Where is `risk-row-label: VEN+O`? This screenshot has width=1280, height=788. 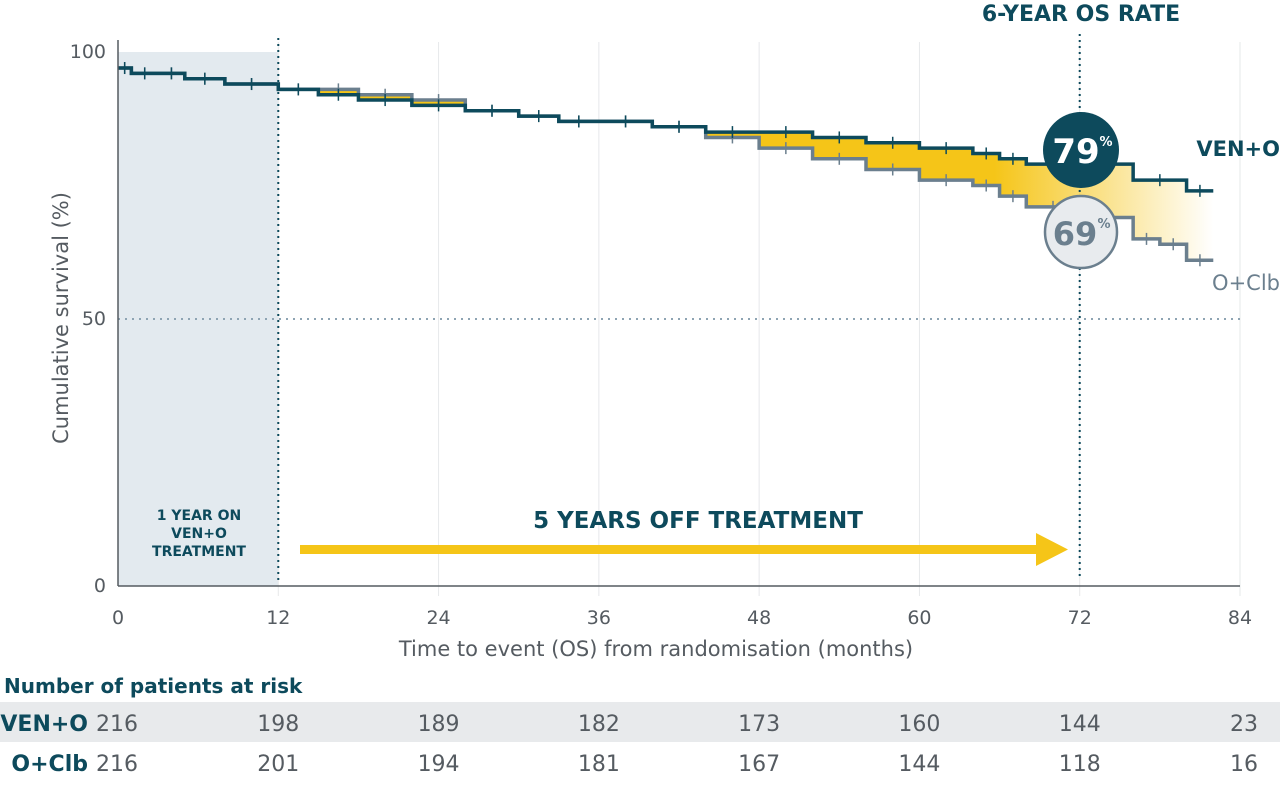 risk-row-label: VEN+O is located at coordinates (44, 724).